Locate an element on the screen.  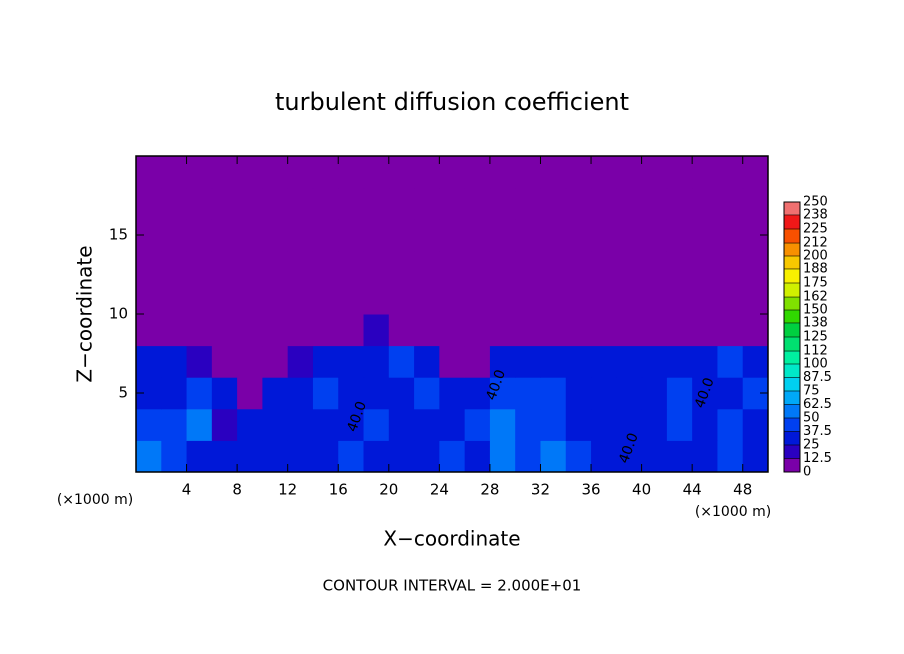
colorbar-label: 50 is located at coordinates (811, 418).